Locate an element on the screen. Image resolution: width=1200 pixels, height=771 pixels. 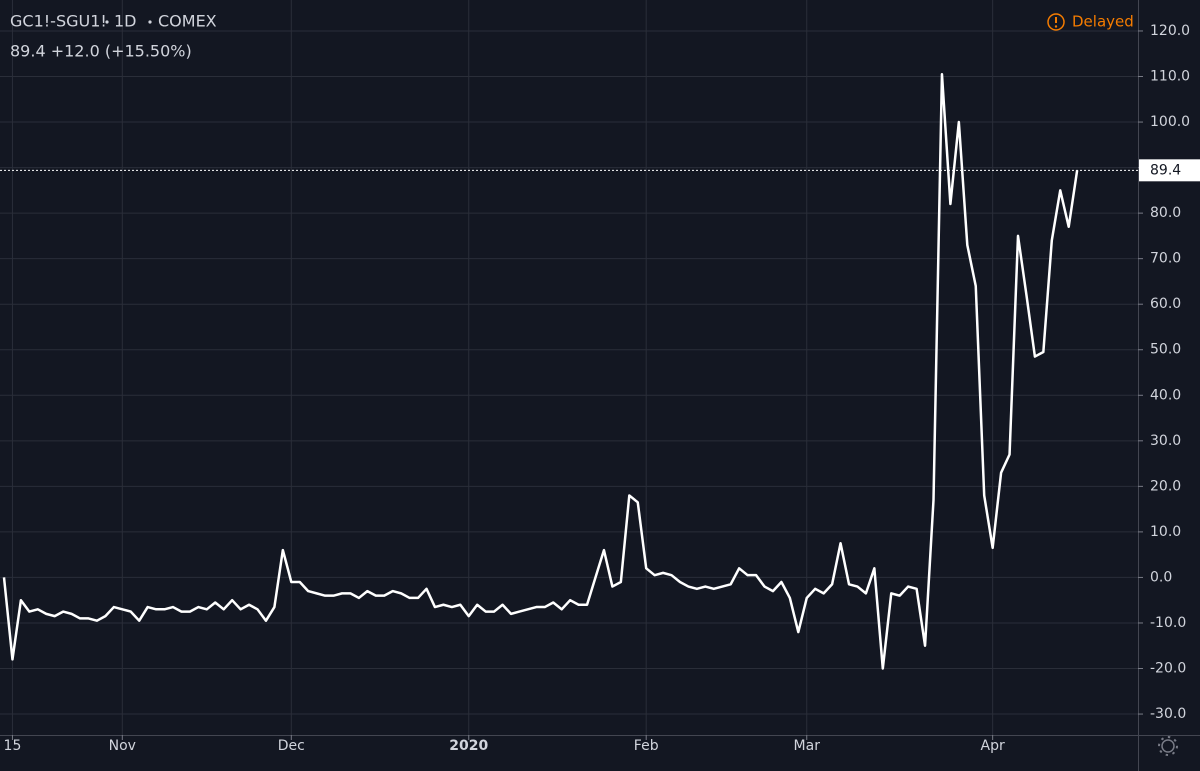
last-price-box is located at coordinates (1169, 170).